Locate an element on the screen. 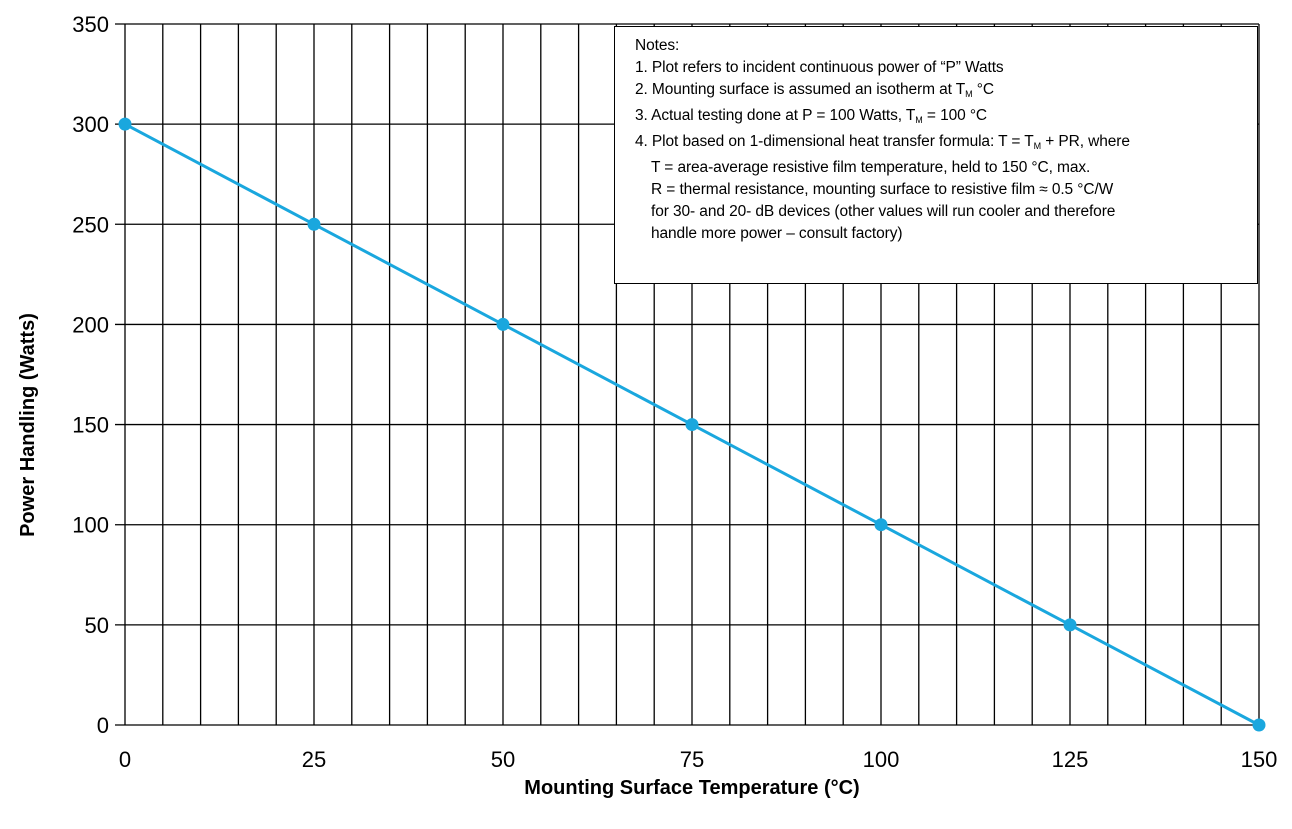 The height and width of the screenshot is (829, 1292). note-2-unit: °C is located at coordinates (983, 89).